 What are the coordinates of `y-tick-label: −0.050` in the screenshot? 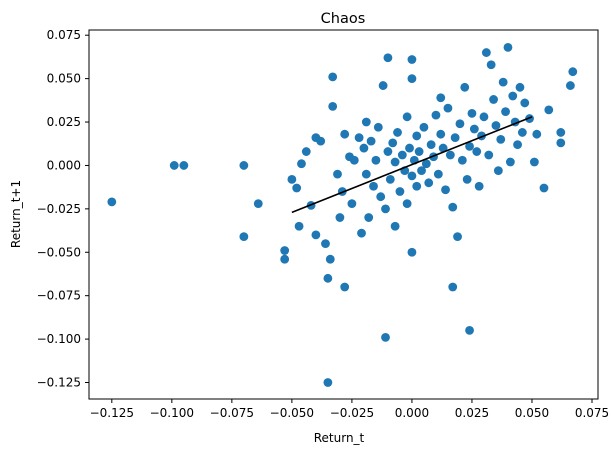 It's located at (59, 252).